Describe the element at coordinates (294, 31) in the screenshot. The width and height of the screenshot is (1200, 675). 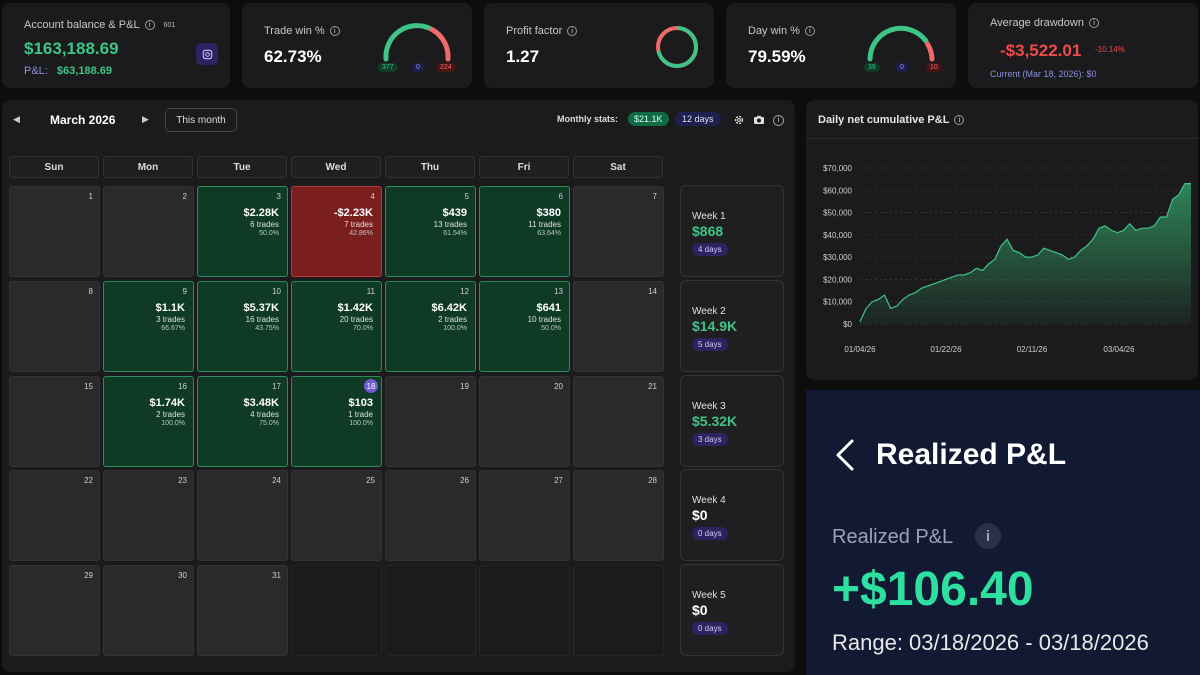
I see `trade-win-title: Trade win %` at that location.